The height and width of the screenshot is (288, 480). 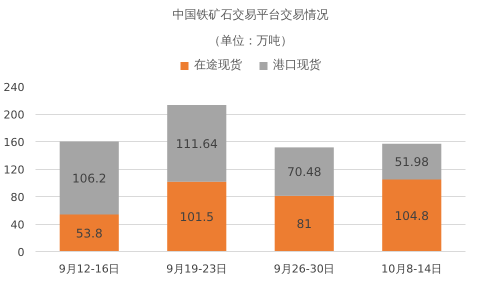 I want to click on x-tick-label: 10月8-14日, so click(x=411, y=269).